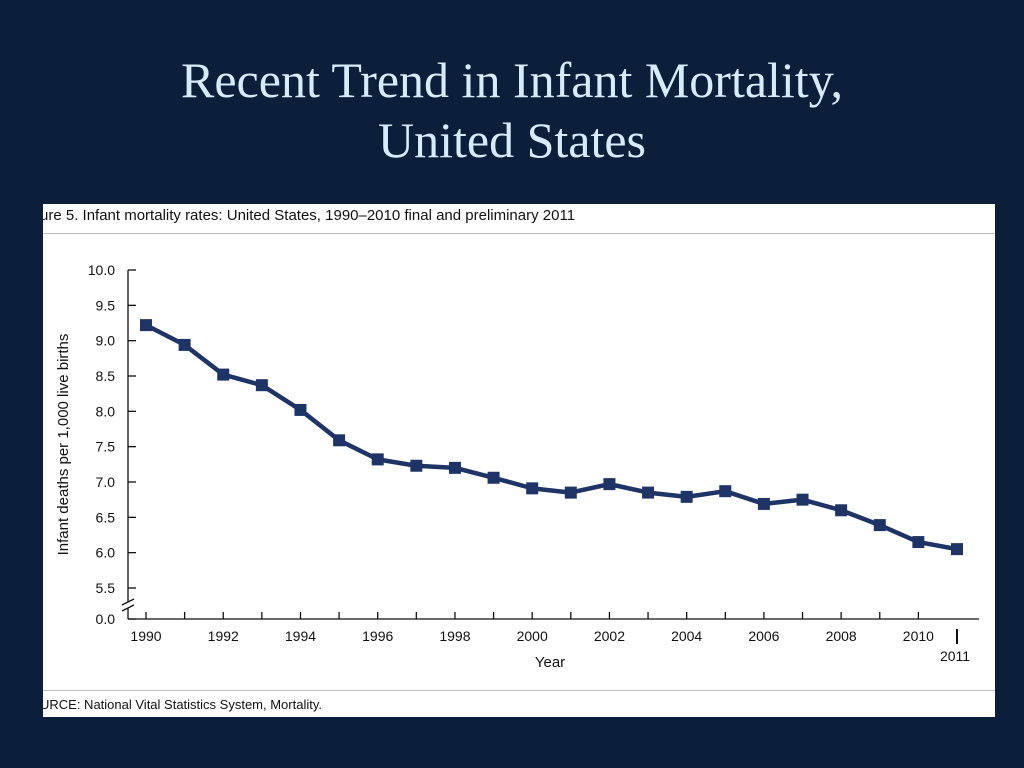 The height and width of the screenshot is (768, 1024). What do you see at coordinates (955, 656) in the screenshot?
I see `x-tick-label-extra: 2011` at bounding box center [955, 656].